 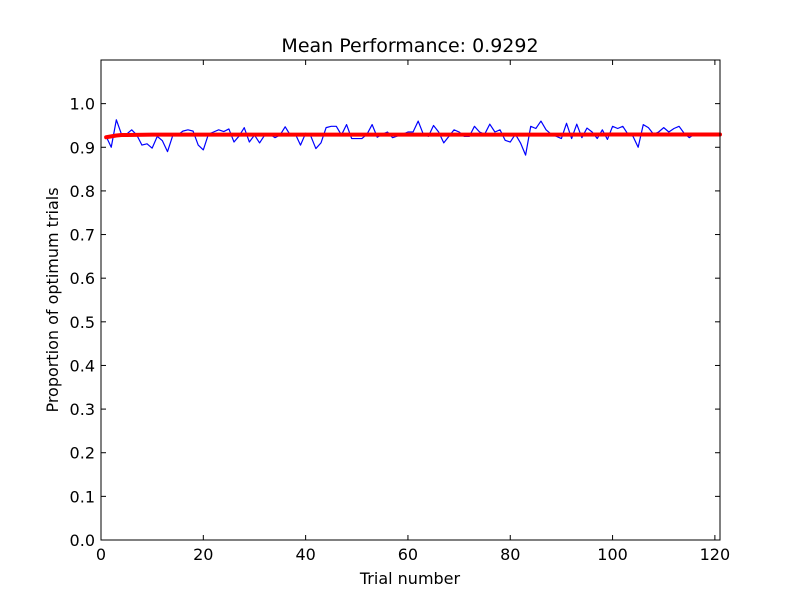 What do you see at coordinates (510, 554) in the screenshot?
I see `x-tick-label: 80` at bounding box center [510, 554].